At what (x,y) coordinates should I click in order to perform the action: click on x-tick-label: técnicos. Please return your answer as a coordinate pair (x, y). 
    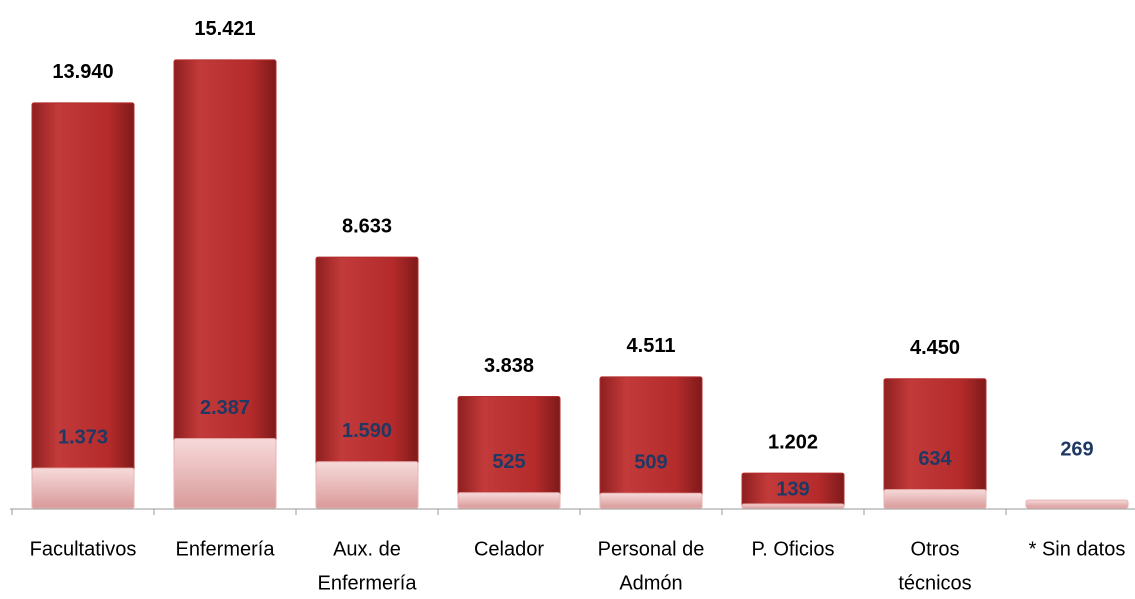
    Looking at the image, I should click on (934, 583).